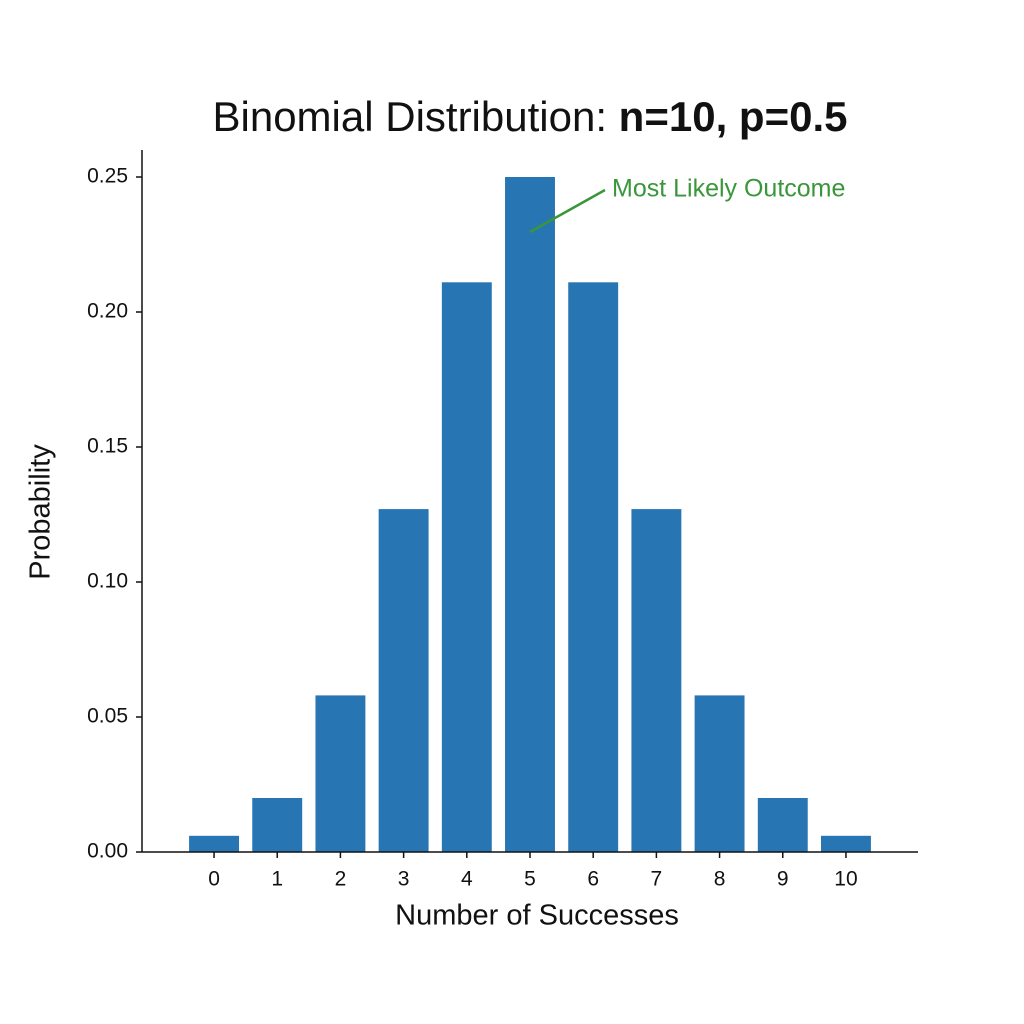 The image size is (1024, 1024). Describe the element at coordinates (277, 879) in the screenshot. I see `x-tick-label: 1` at that location.